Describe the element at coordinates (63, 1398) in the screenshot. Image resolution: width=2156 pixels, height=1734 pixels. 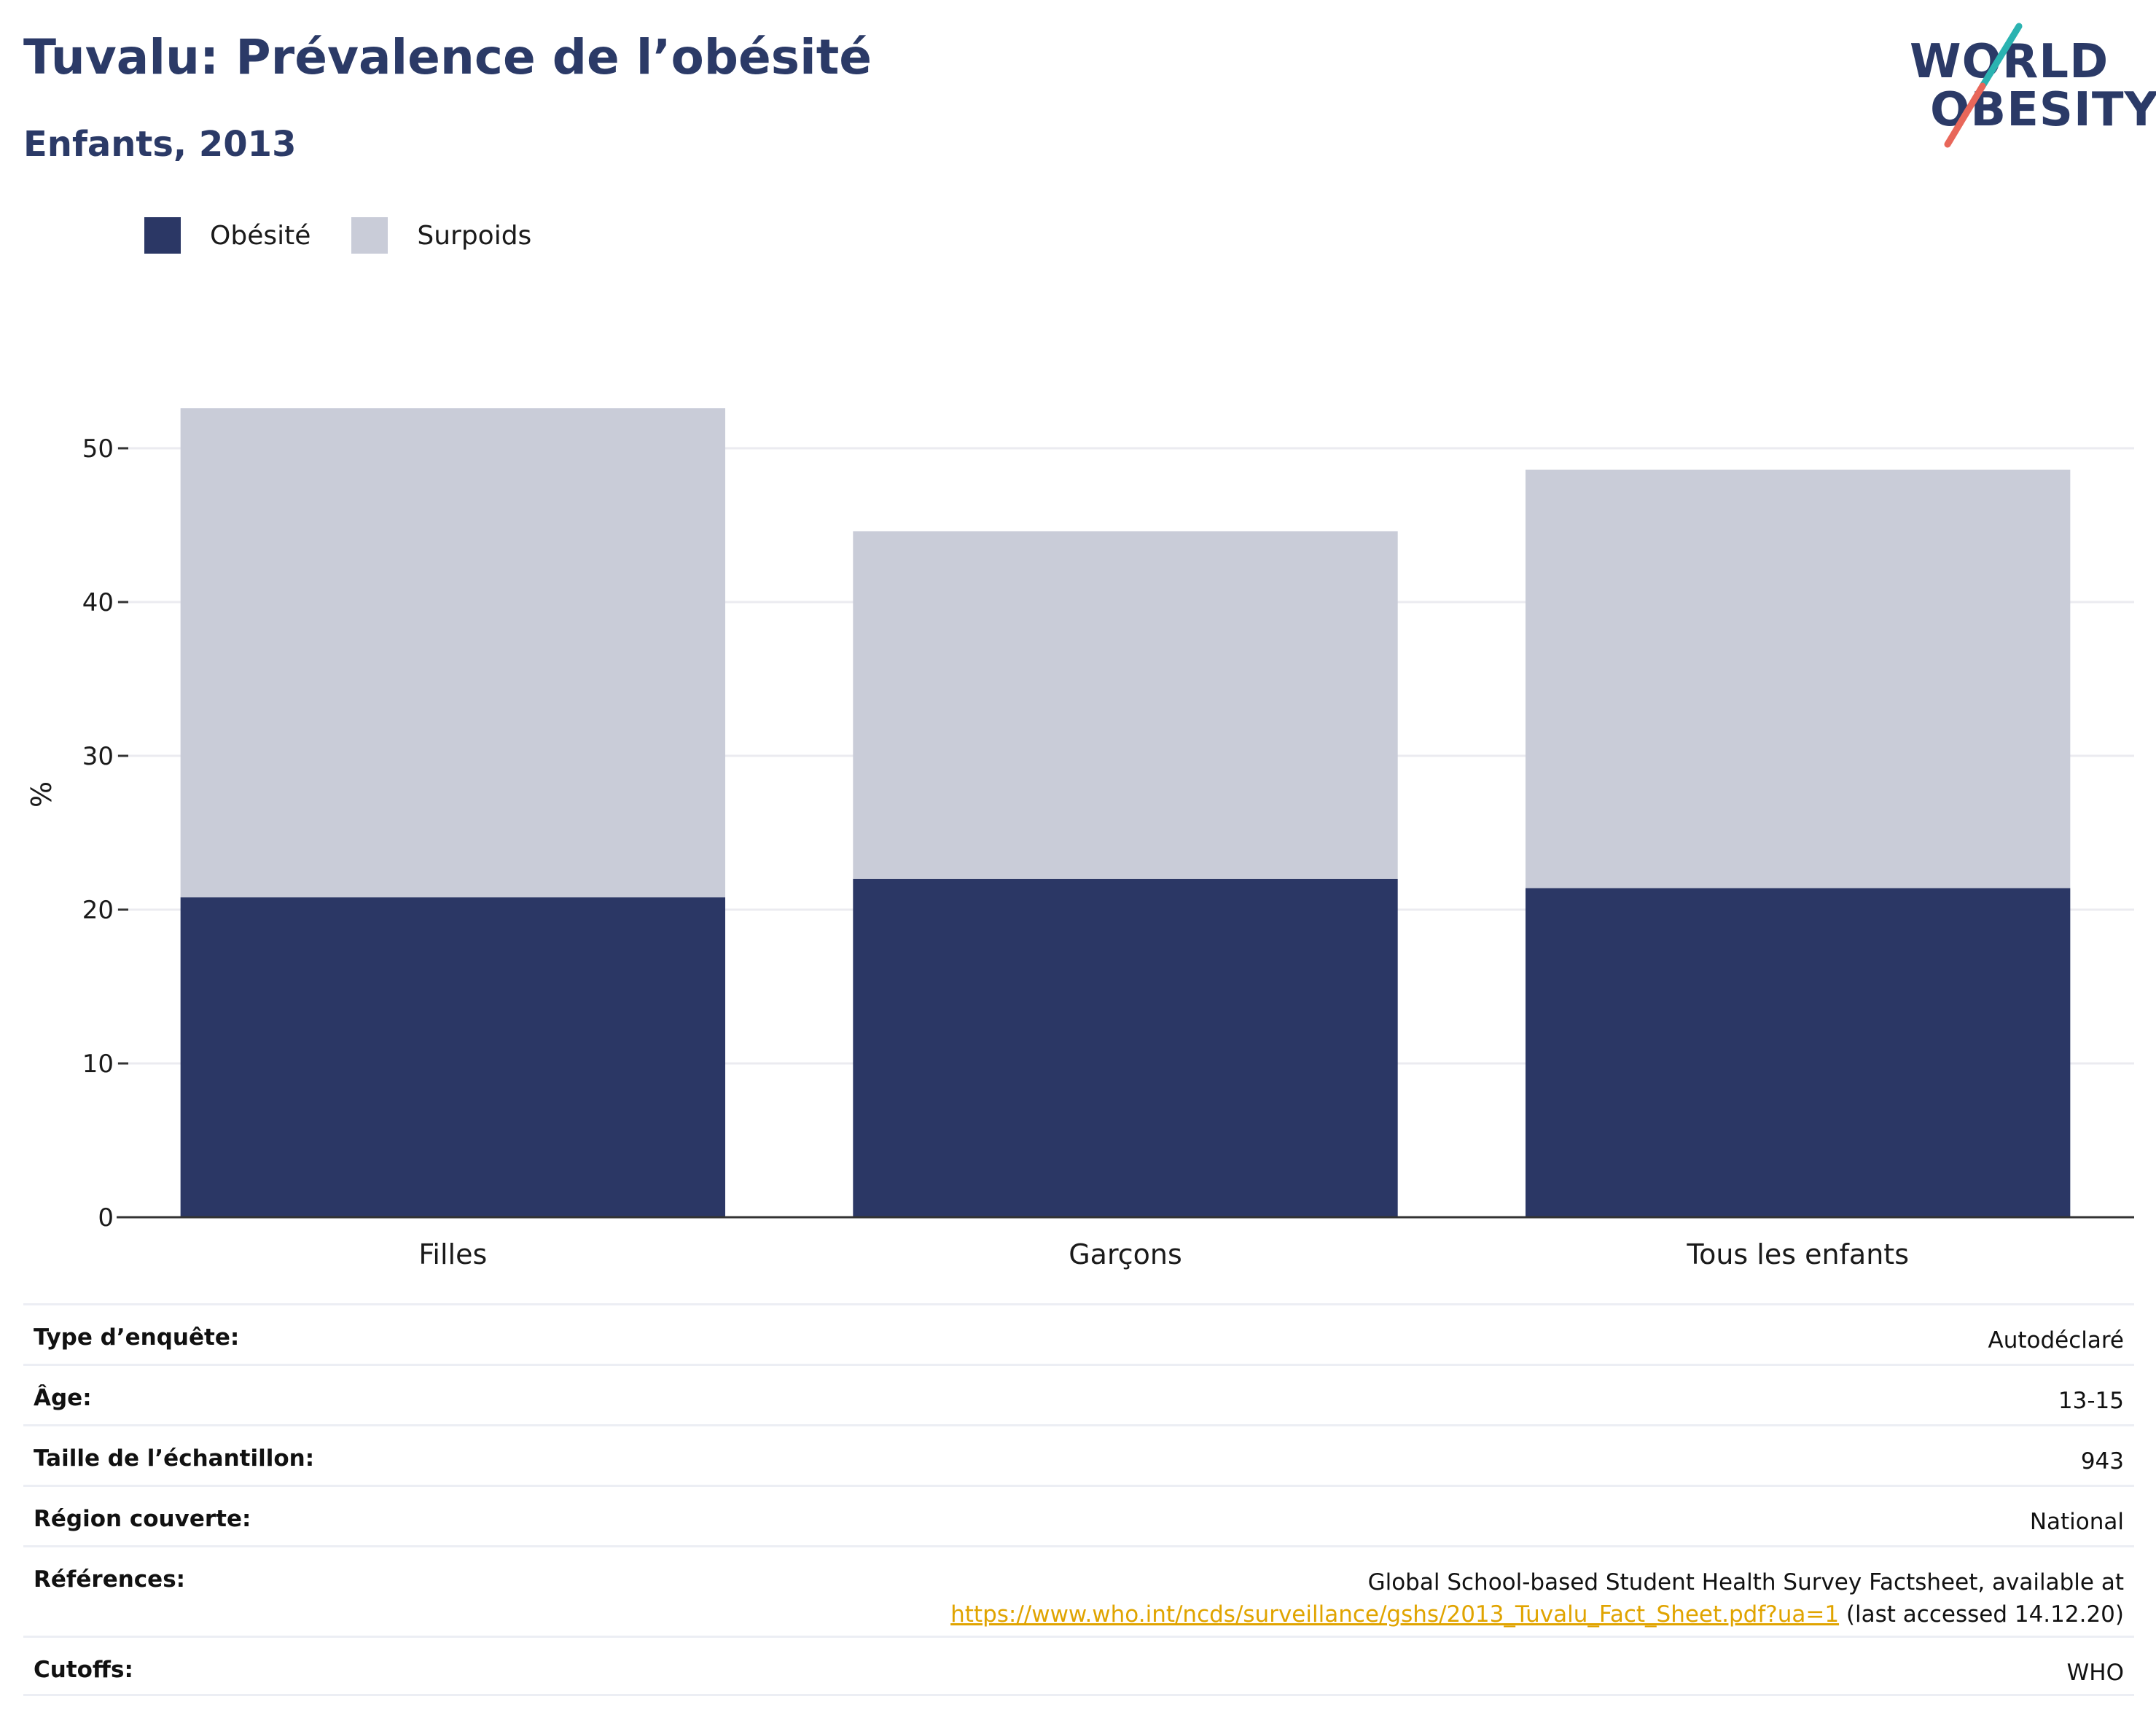
I see `info-label: Âge:` at that location.